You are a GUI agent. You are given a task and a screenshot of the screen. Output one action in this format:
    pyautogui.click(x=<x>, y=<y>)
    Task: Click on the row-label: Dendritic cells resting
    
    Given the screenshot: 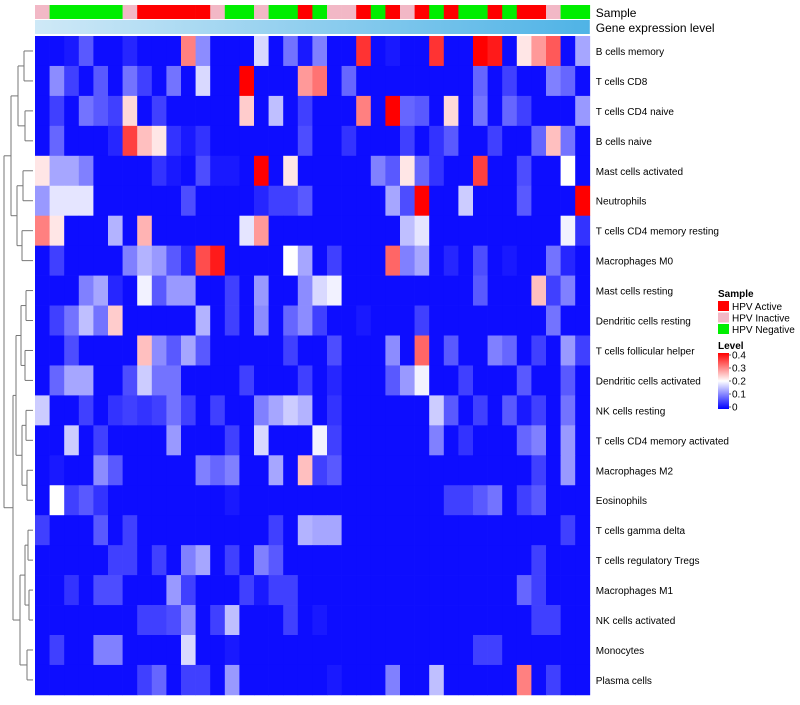 What is the action you would take?
    pyautogui.click(x=643, y=322)
    